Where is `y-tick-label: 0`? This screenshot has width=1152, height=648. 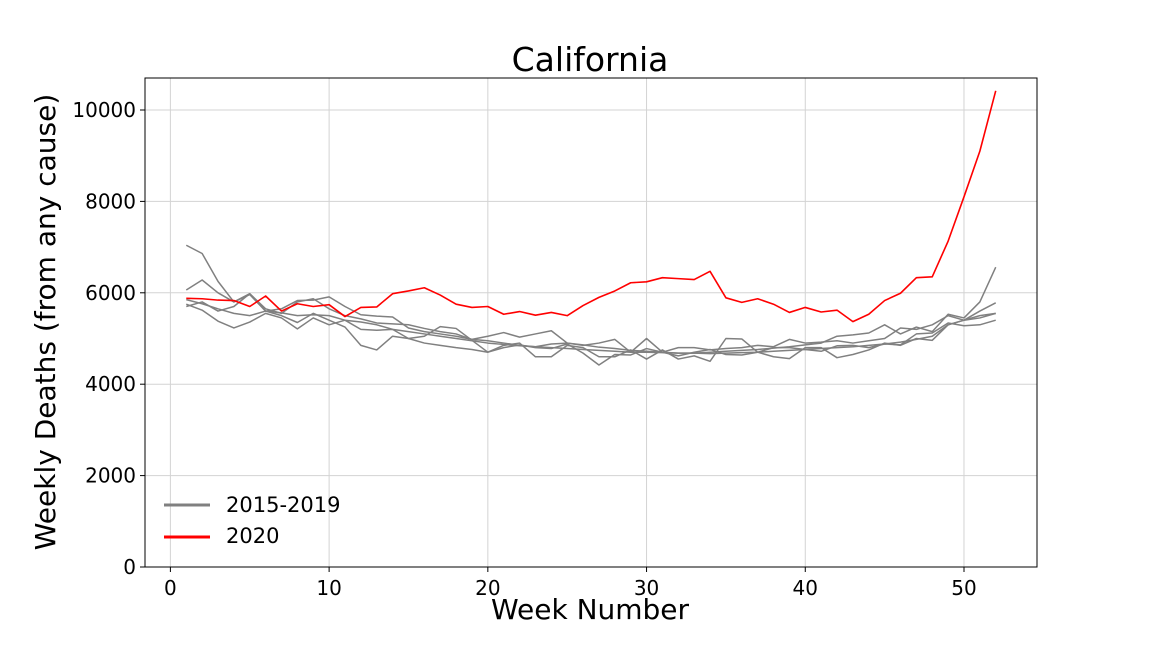
y-tick-label: 0 is located at coordinates (129, 567).